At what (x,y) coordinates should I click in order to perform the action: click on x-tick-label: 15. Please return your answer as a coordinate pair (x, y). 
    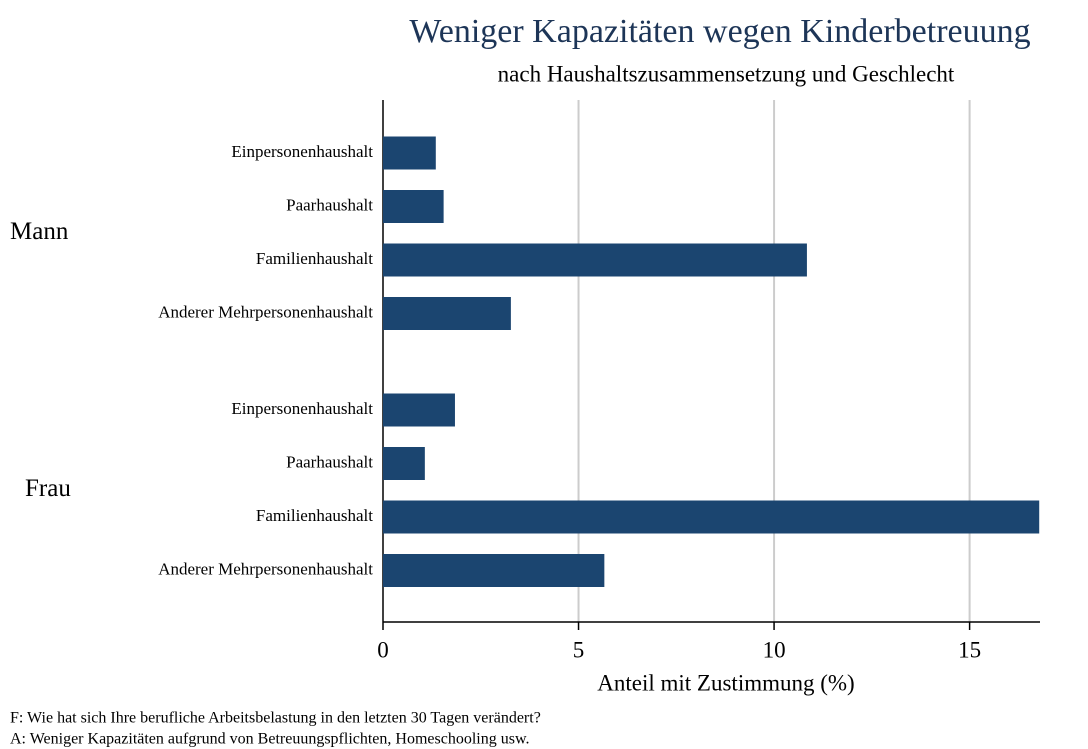
    Looking at the image, I should click on (969, 649).